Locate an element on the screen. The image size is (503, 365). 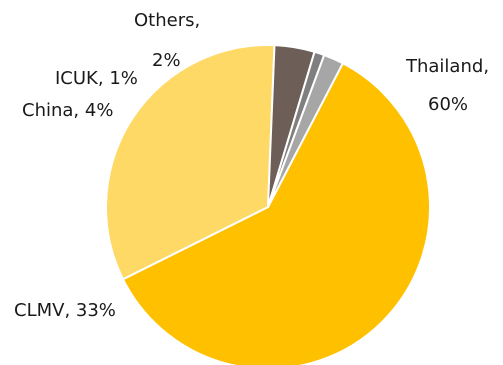
slice-label-icuk: ICUK, 1% is located at coordinates (96, 78).